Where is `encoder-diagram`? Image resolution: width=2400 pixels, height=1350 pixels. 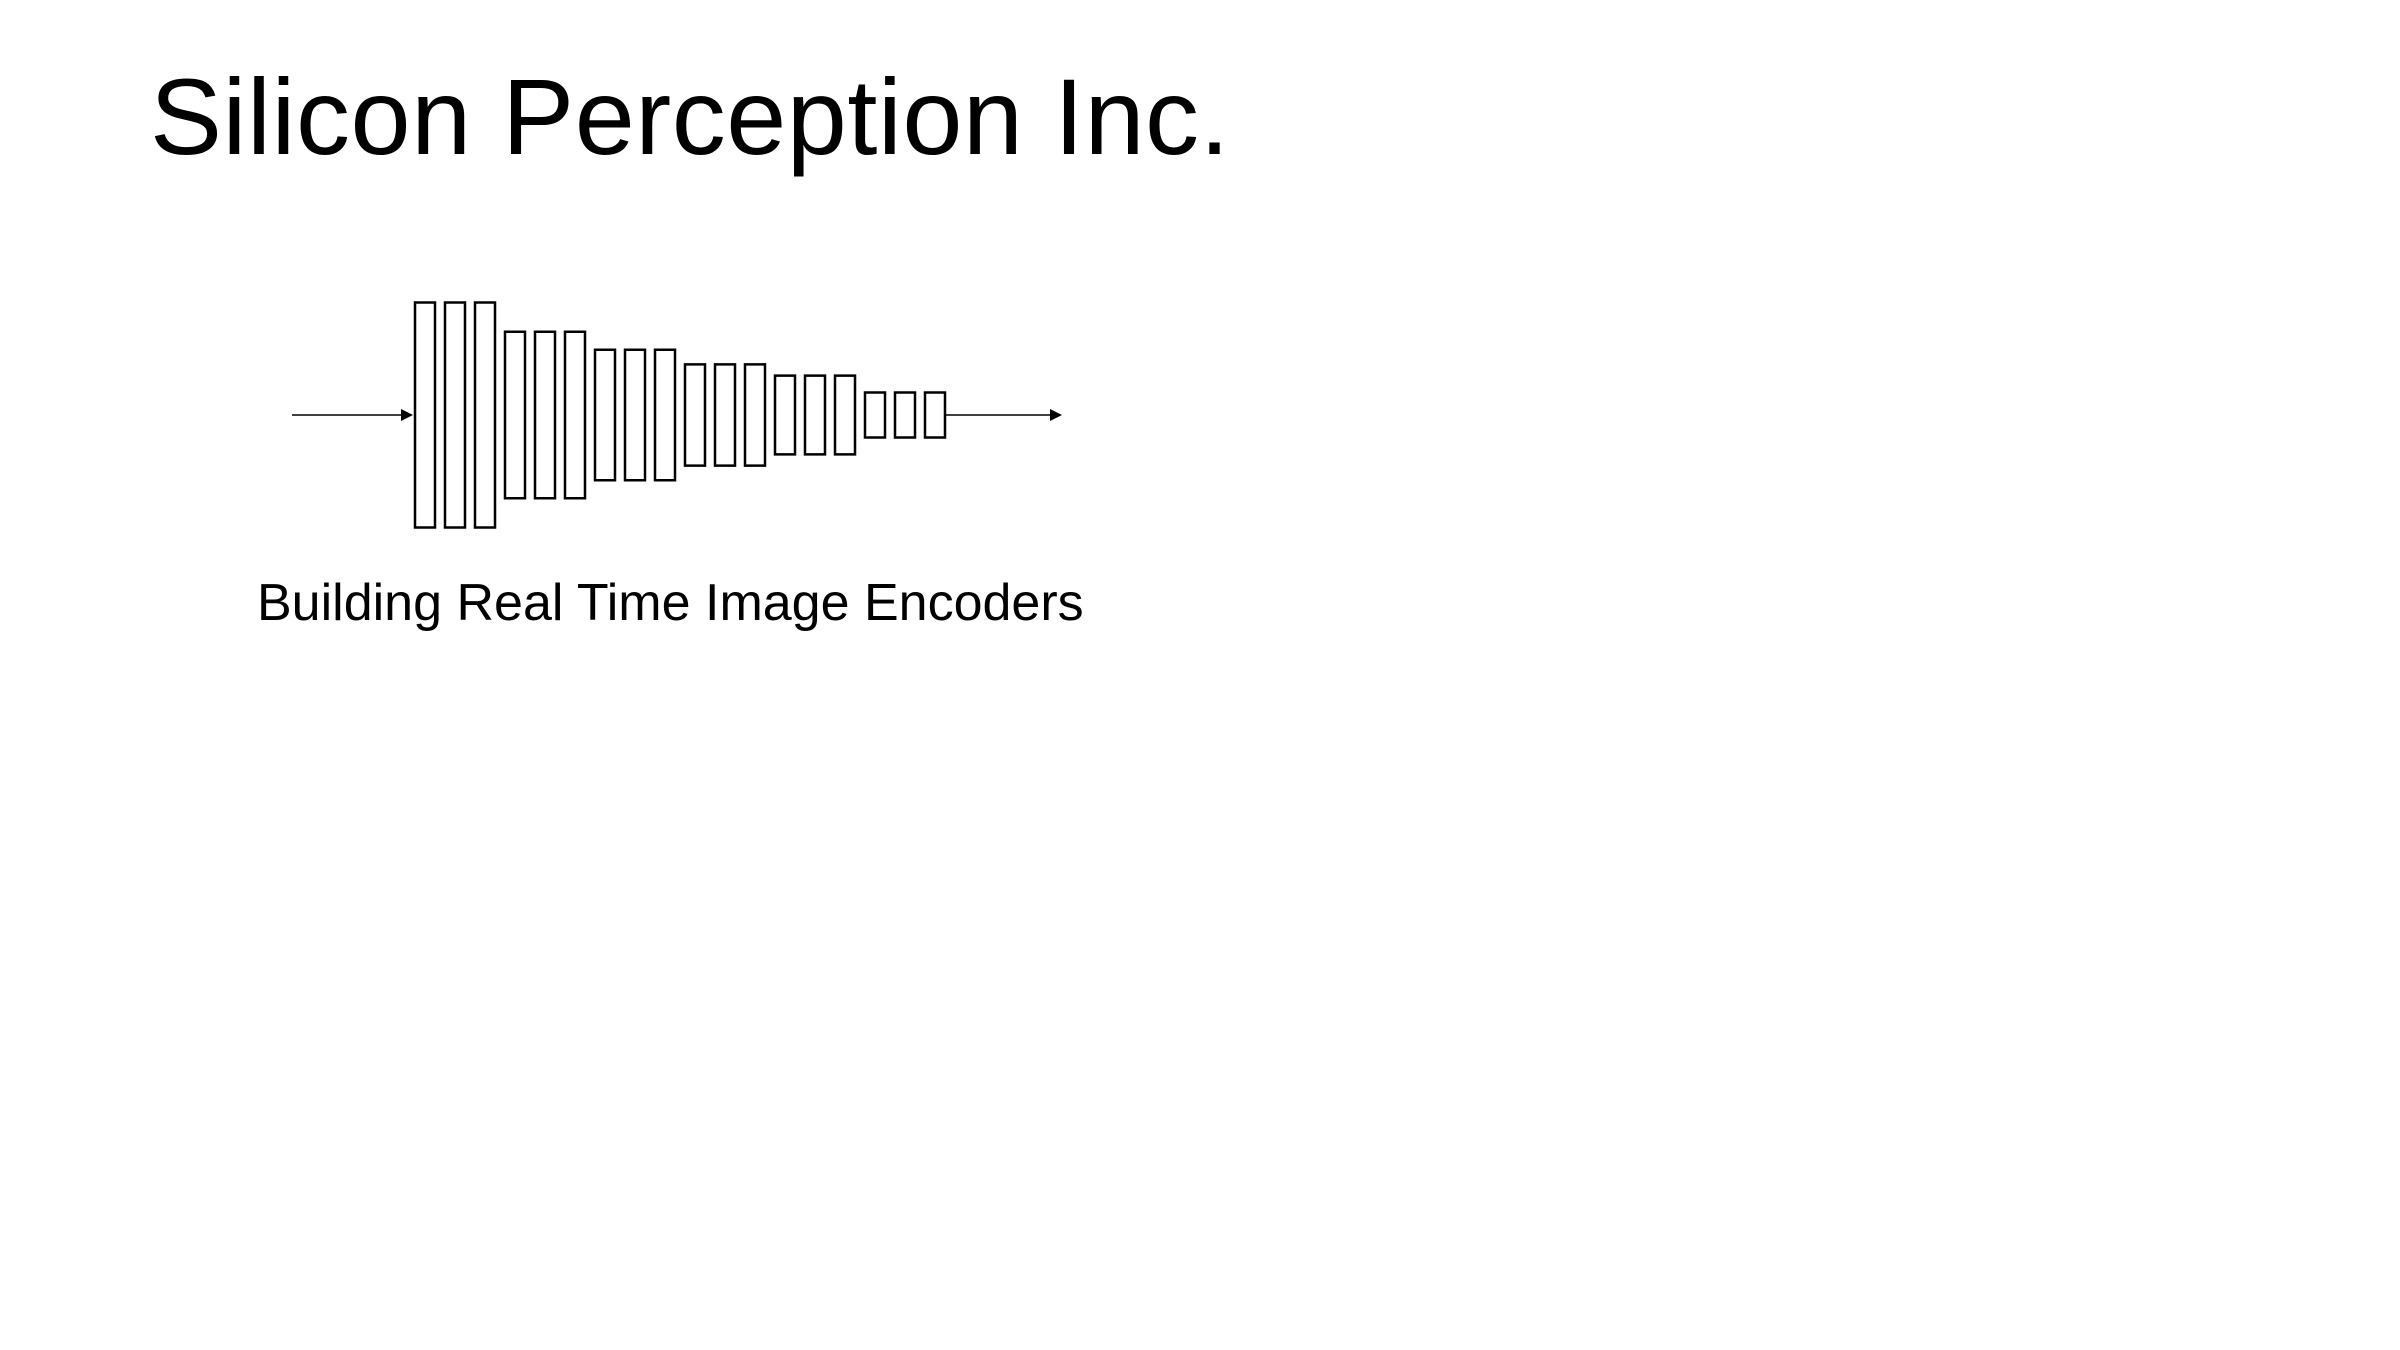
encoder-diagram is located at coordinates (677, 415).